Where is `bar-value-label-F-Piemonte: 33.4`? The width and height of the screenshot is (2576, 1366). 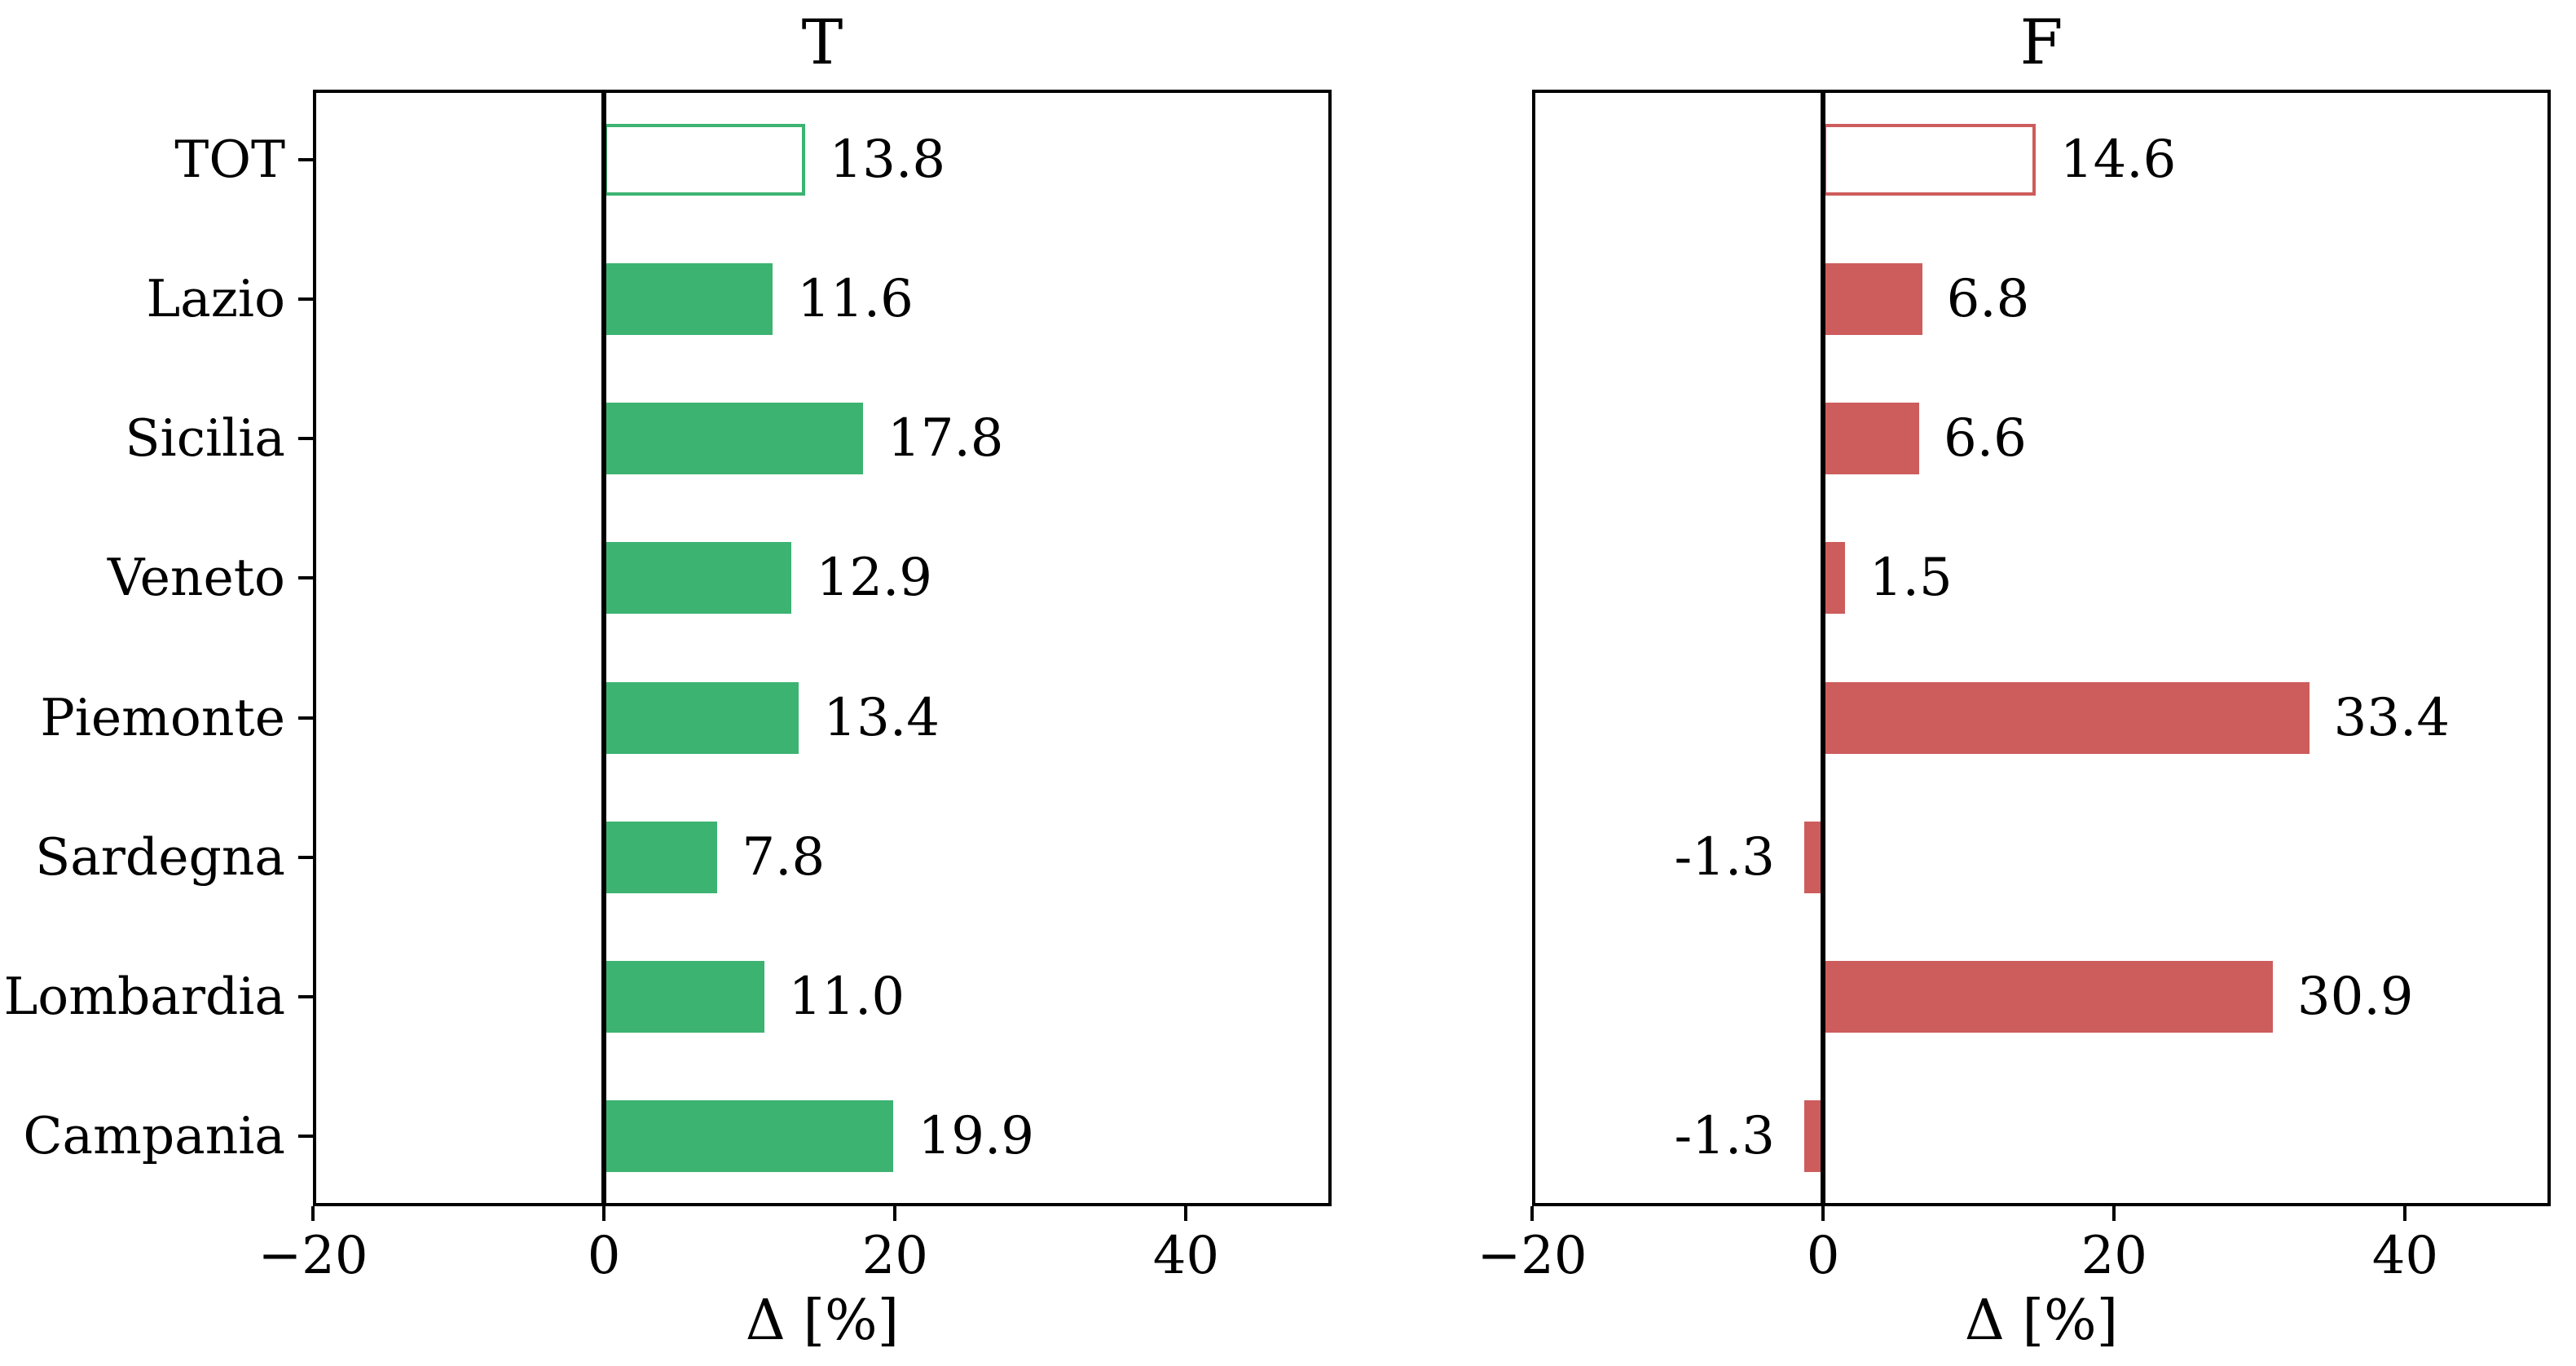
bar-value-label-F-Piemonte: 33.4 is located at coordinates (2392, 717).